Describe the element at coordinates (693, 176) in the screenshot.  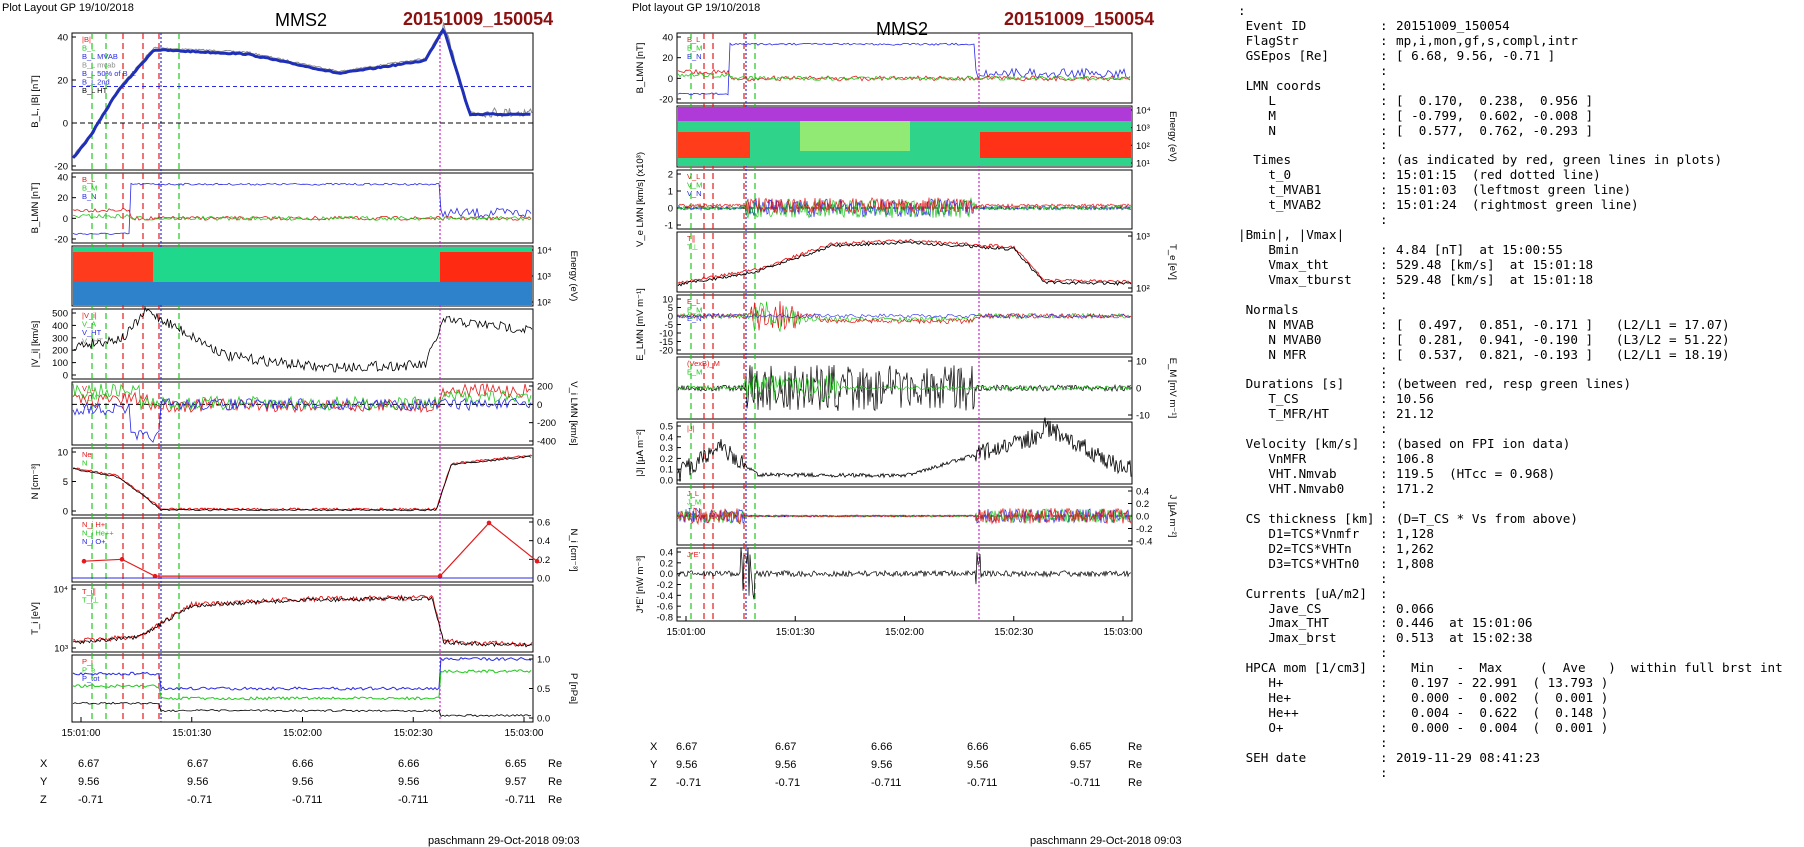
I see `middle-legend-entry: V_L` at that location.